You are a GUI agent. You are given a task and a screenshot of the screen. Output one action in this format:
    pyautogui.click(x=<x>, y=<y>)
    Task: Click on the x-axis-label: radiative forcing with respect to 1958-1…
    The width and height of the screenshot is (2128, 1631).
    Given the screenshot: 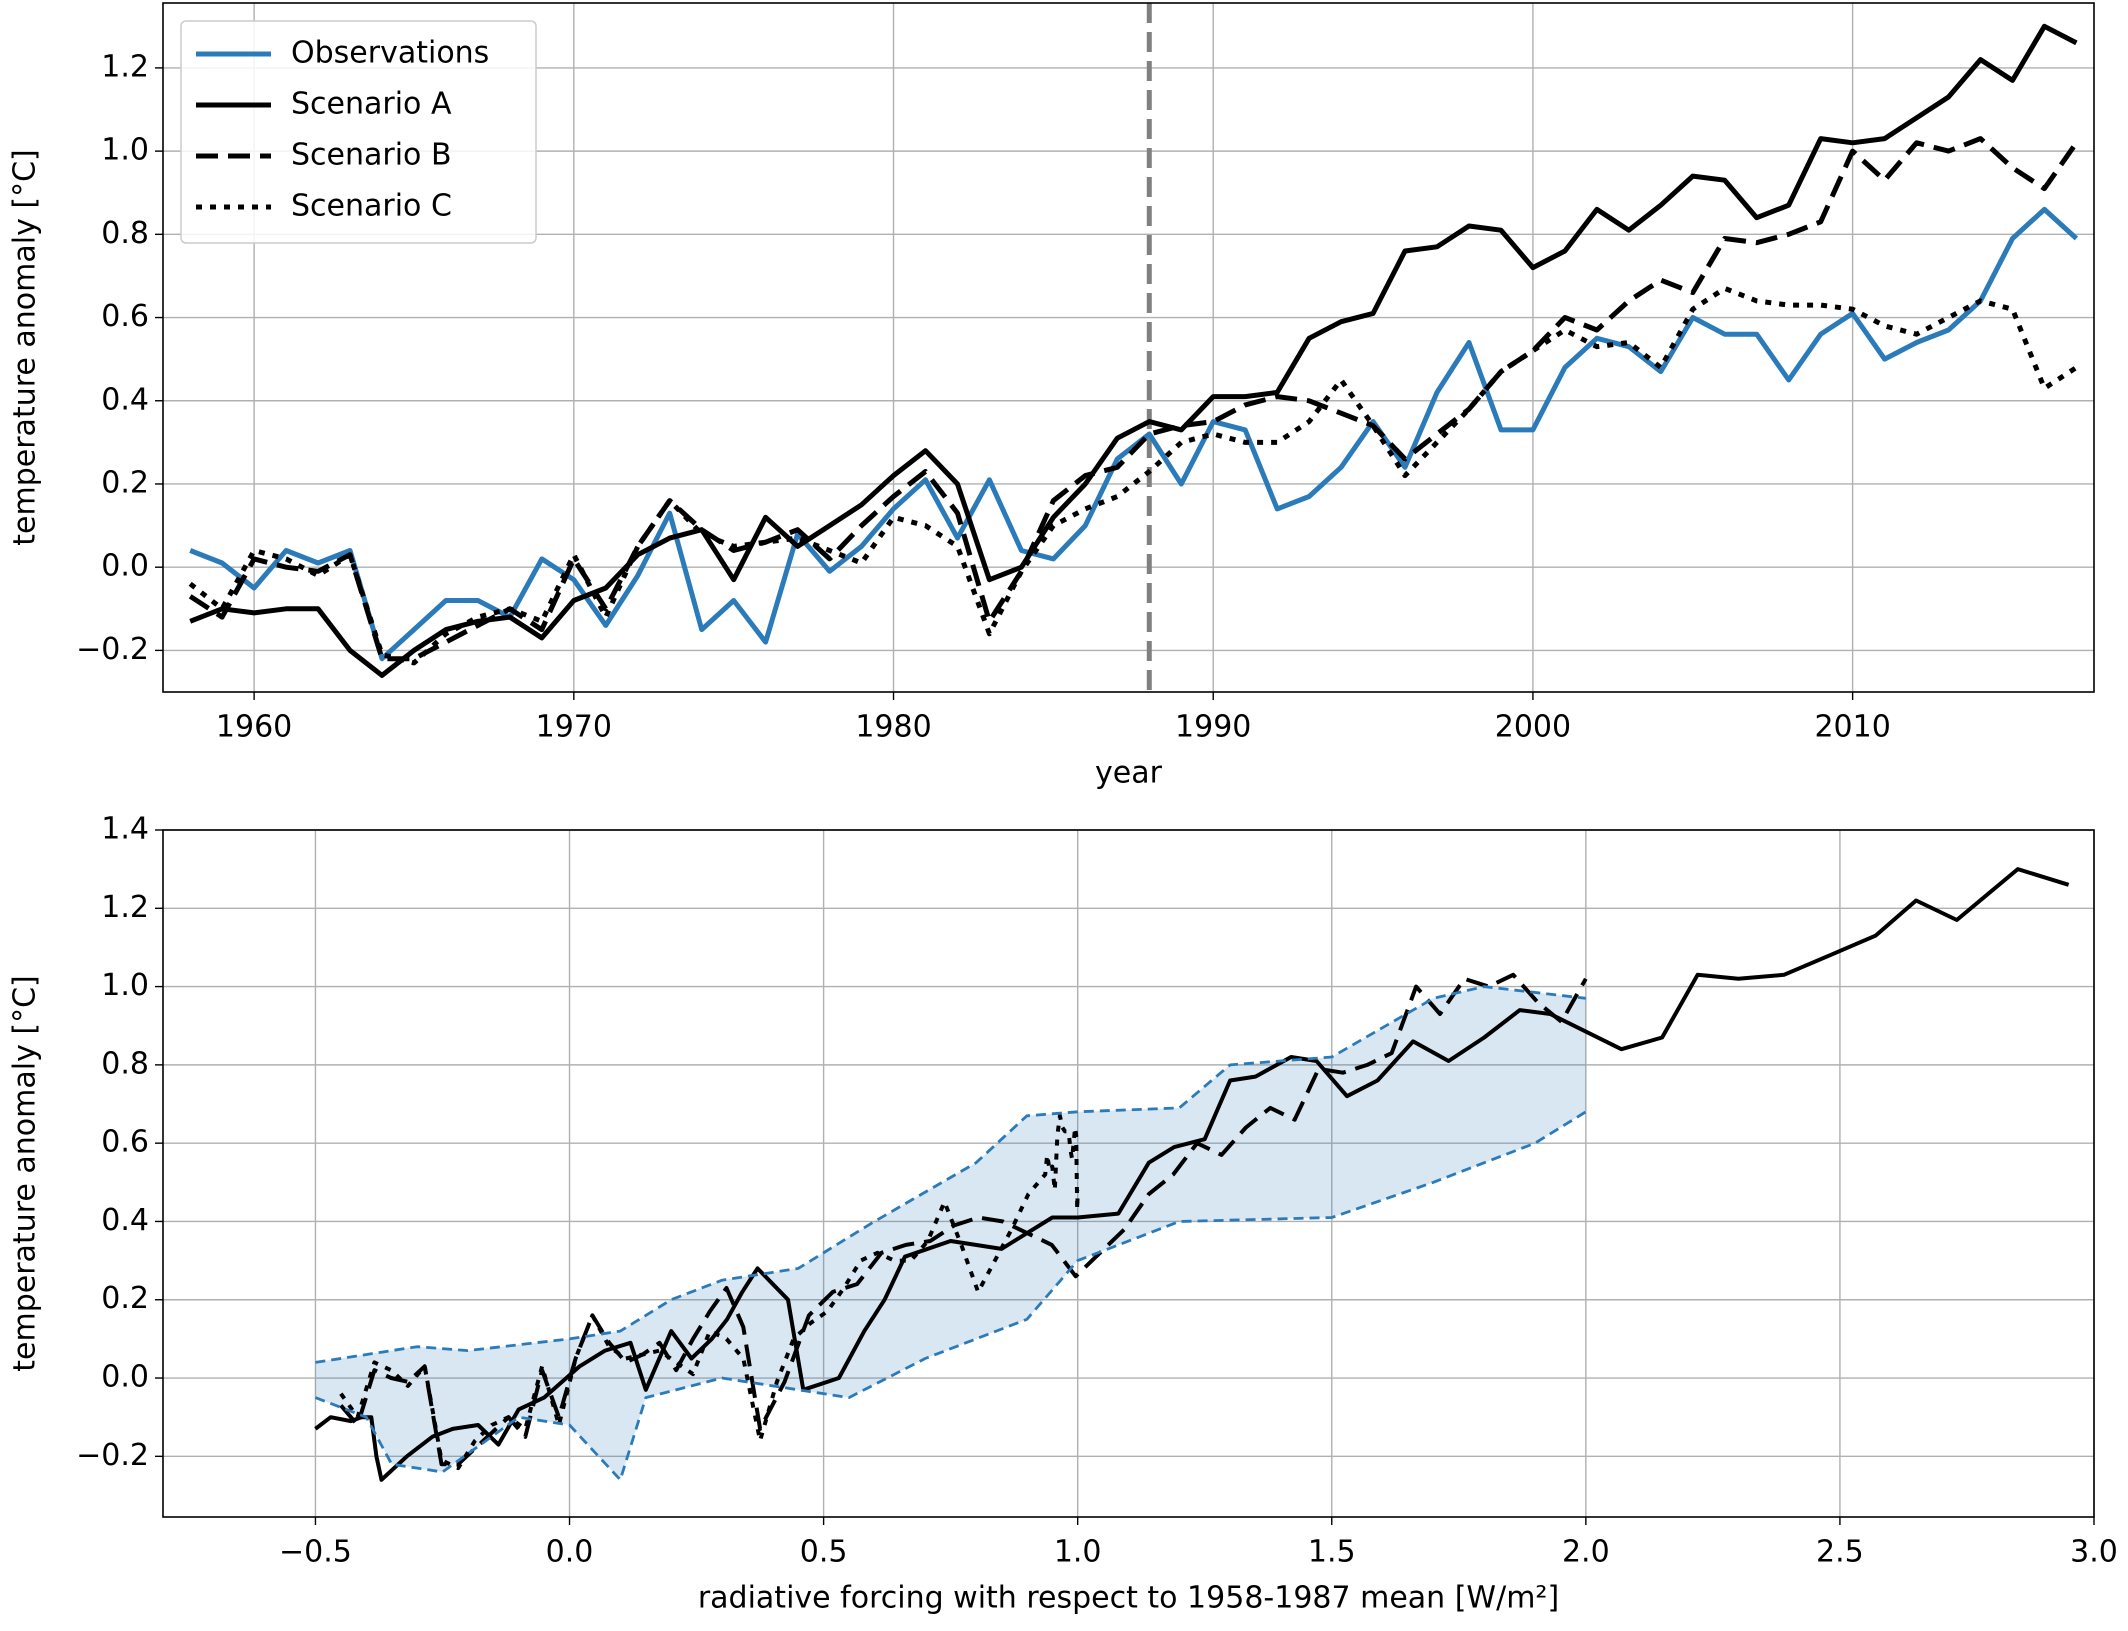 What is the action you would take?
    pyautogui.click(x=1128, y=1598)
    